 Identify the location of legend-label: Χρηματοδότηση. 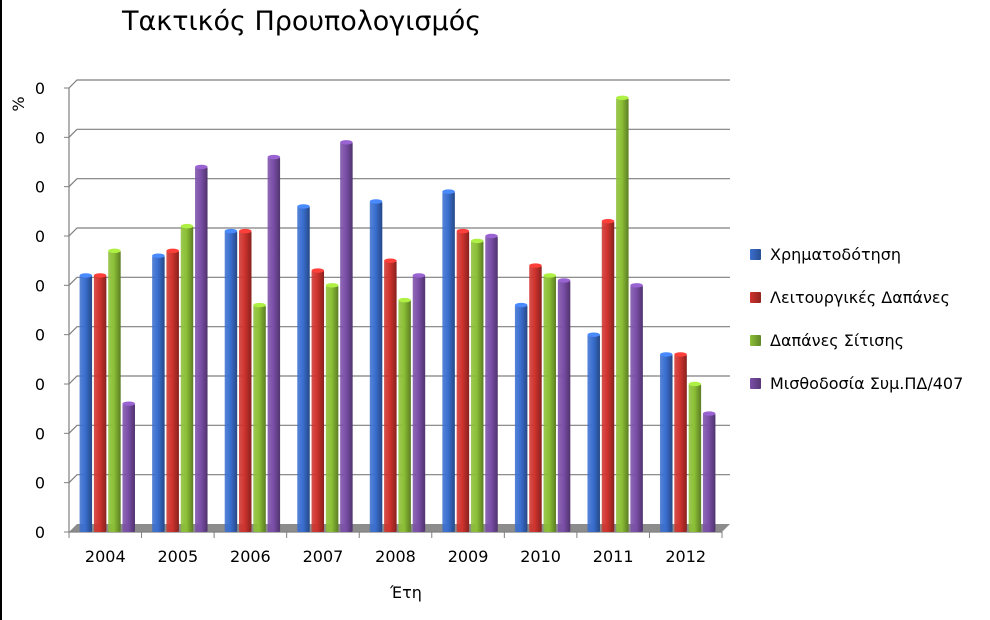
(836, 254).